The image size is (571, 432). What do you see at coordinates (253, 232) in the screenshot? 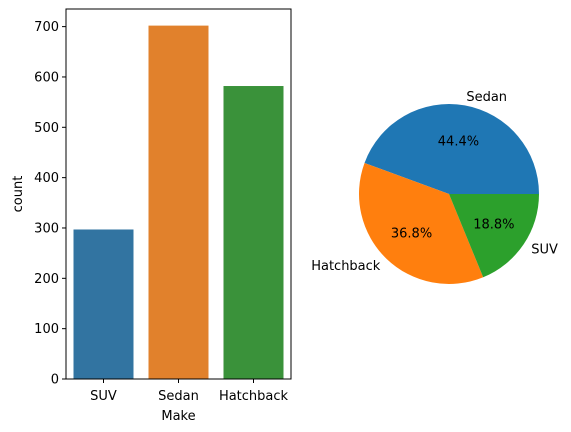
I see `bar-hatchback` at bounding box center [253, 232].